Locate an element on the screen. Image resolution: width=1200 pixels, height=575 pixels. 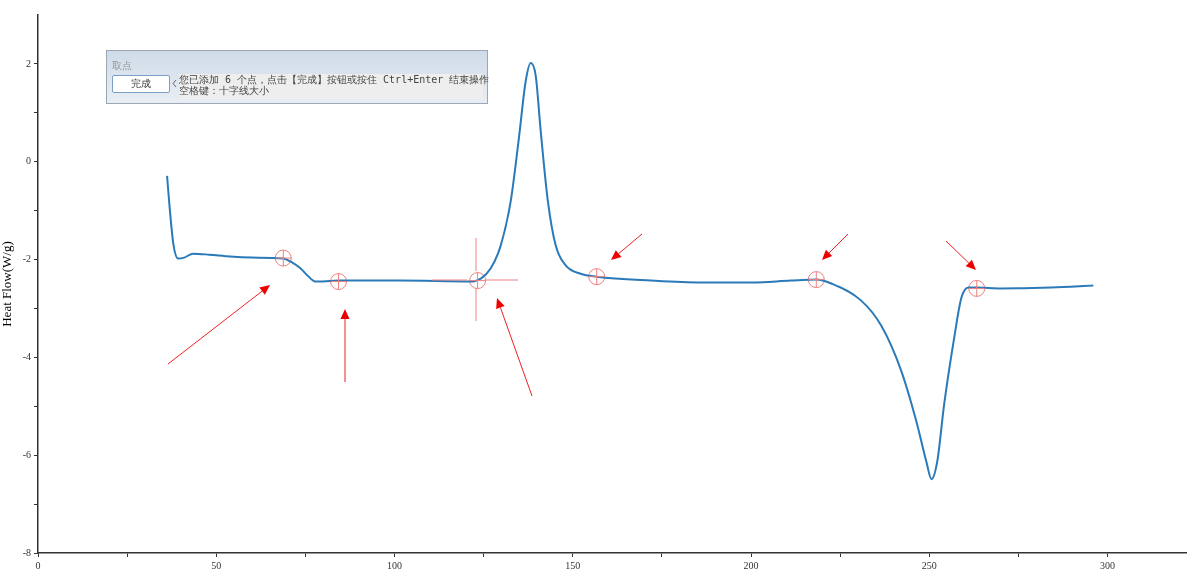
annotation: 取点 is located at coordinates (122, 66).